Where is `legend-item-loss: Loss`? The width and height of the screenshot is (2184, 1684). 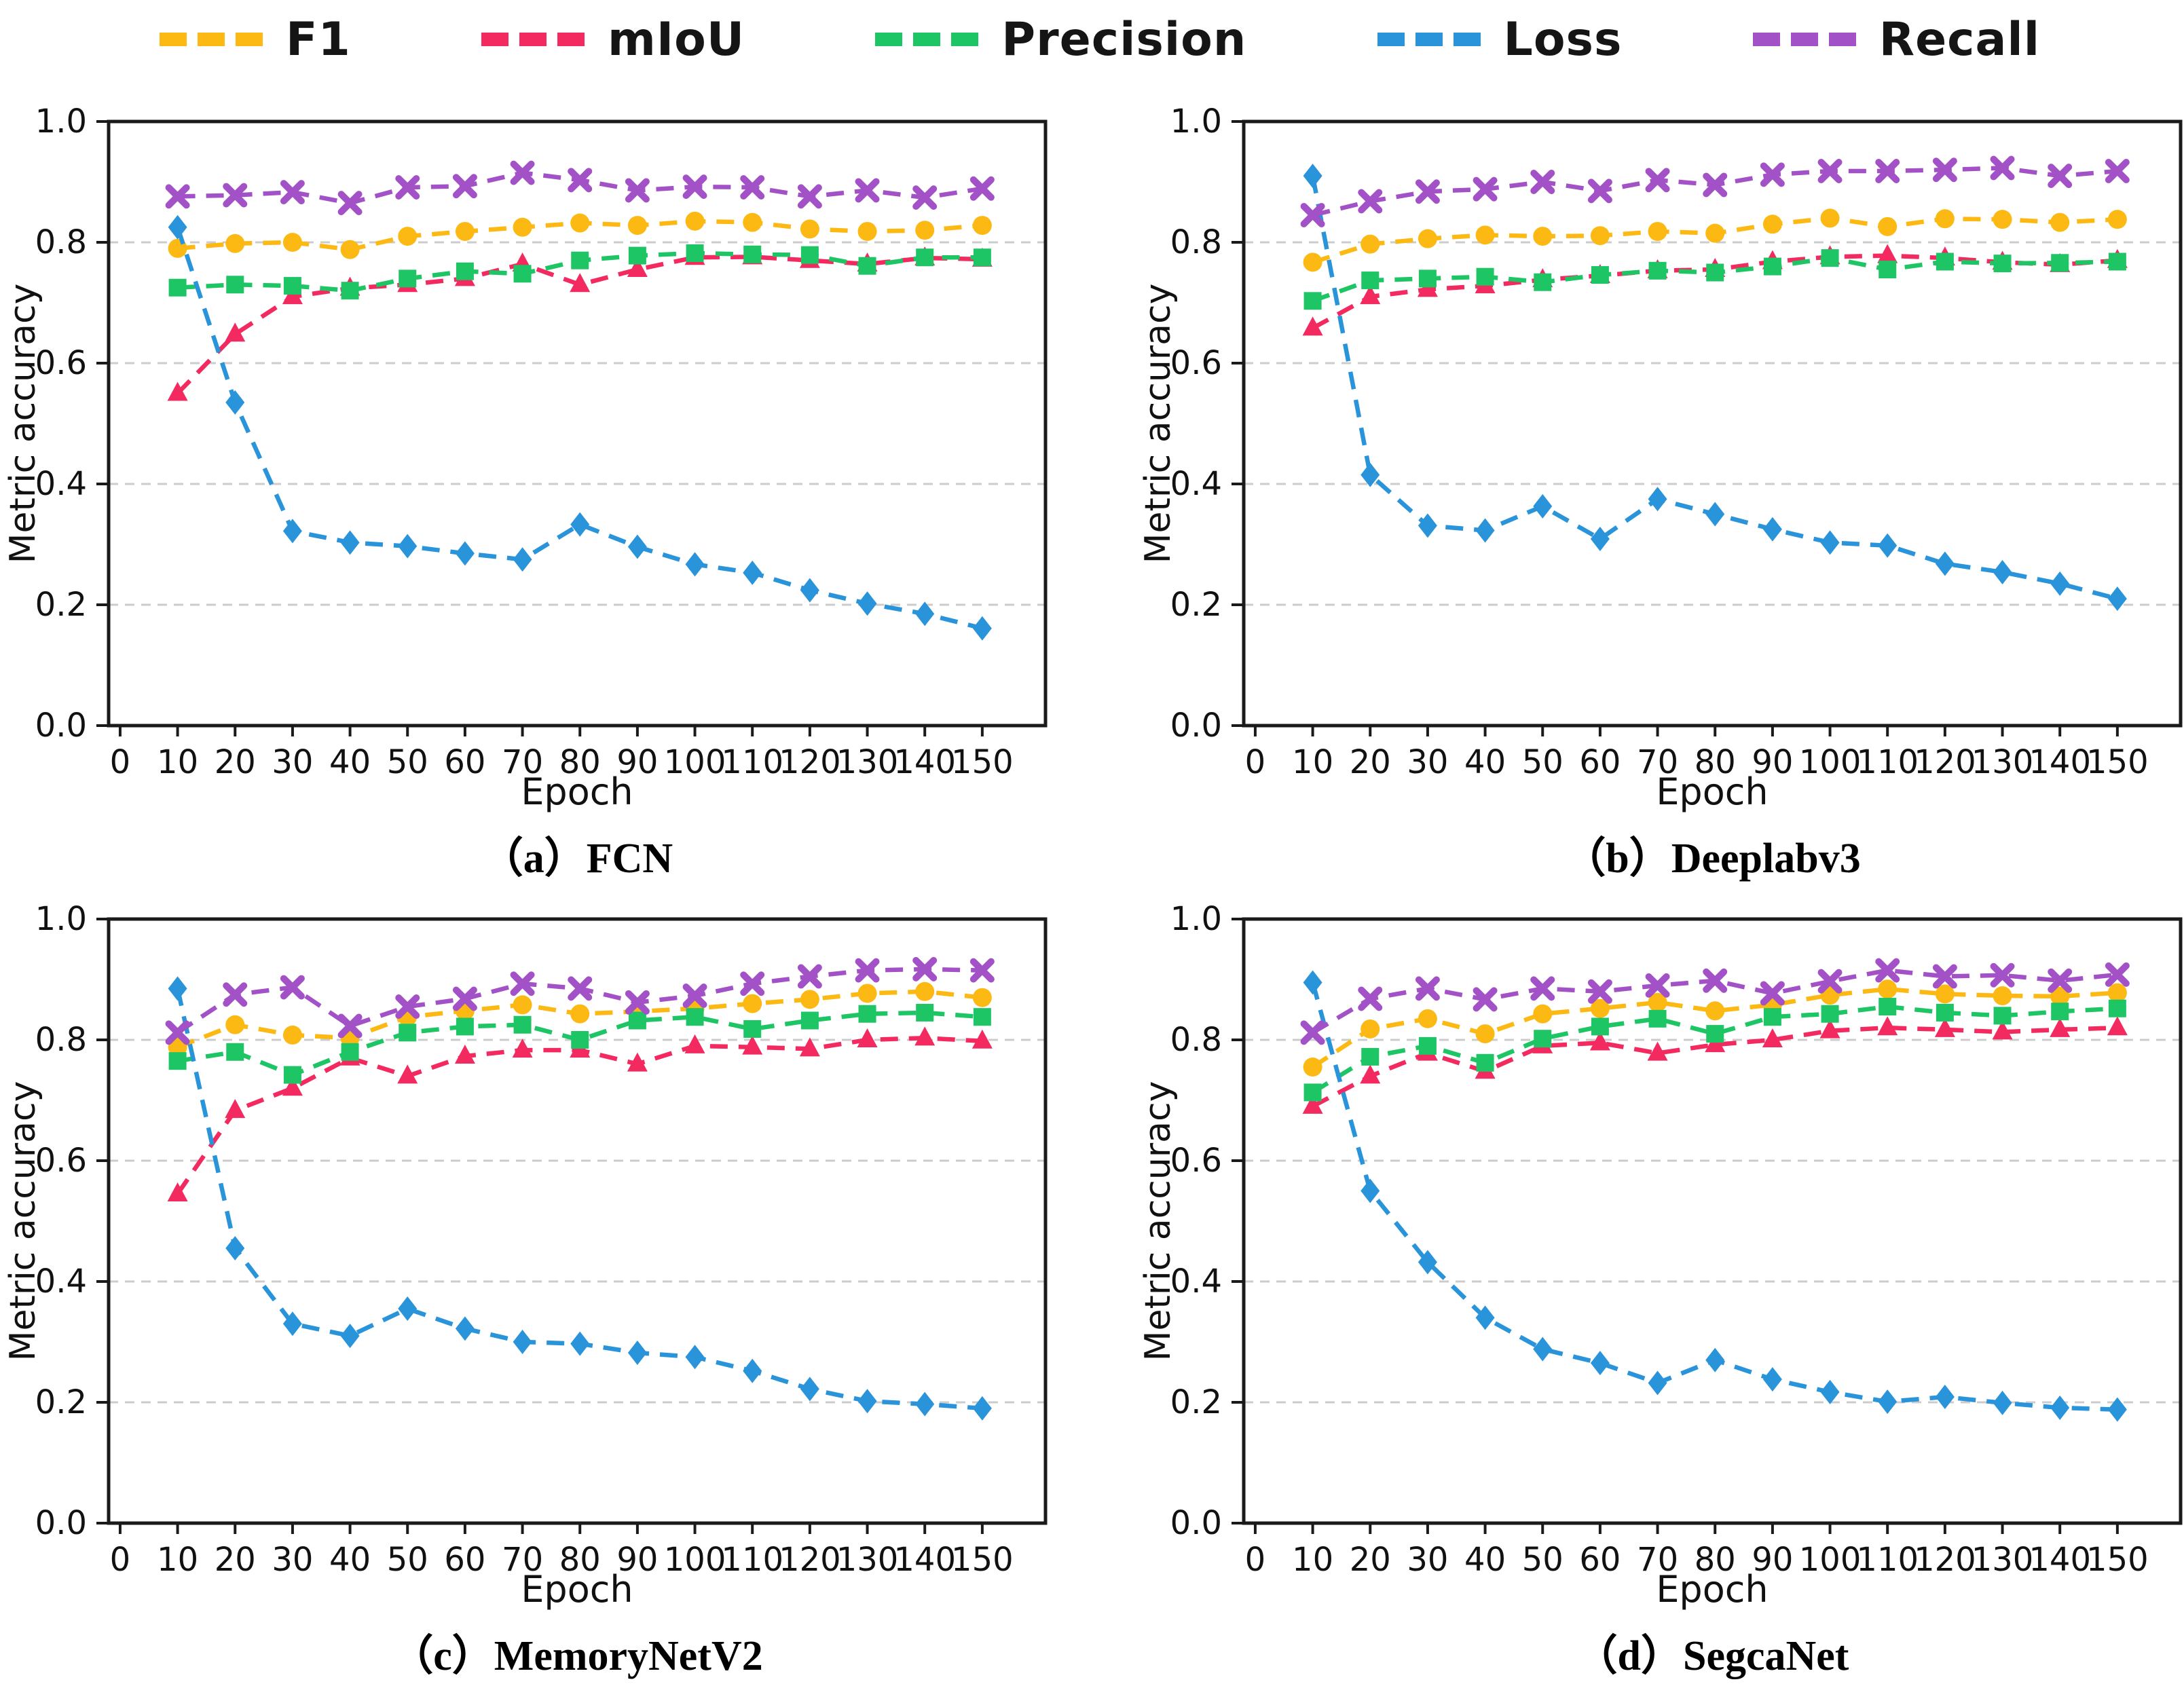 legend-item-loss: Loss is located at coordinates (1500, 40).